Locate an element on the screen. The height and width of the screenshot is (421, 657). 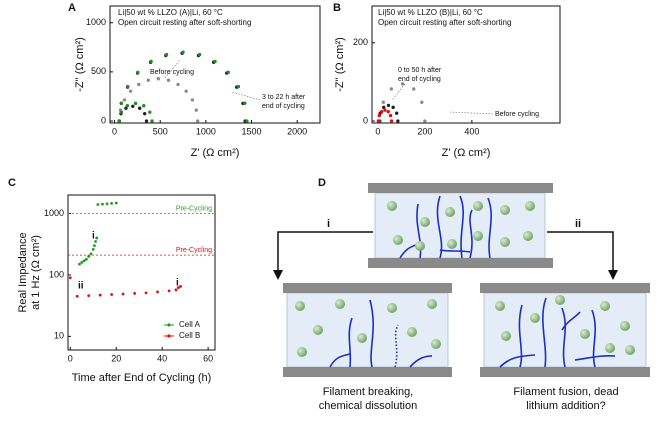
cell is located at coordinates (367, 330).